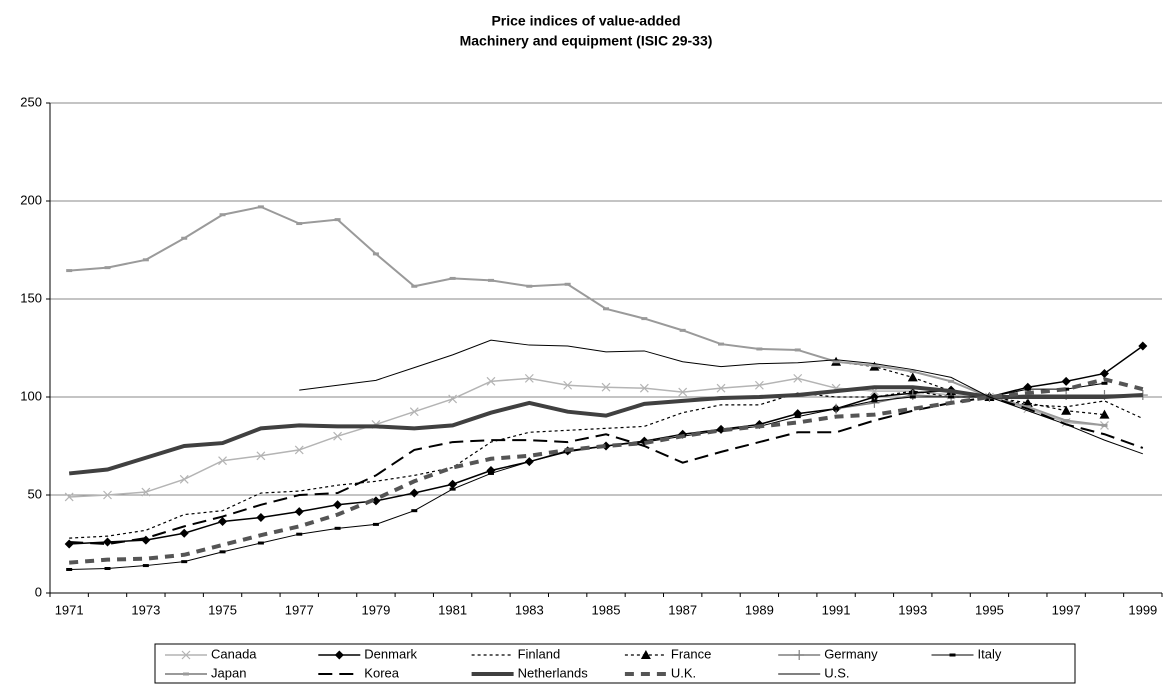  Describe the element at coordinates (606, 609) in the screenshot. I see `x-tick-label: 1985` at that location.